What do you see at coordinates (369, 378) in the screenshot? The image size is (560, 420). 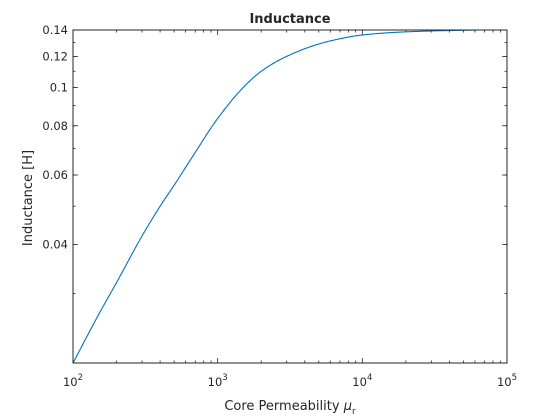 I see `x-tick-label-exponent: 4` at bounding box center [369, 378].